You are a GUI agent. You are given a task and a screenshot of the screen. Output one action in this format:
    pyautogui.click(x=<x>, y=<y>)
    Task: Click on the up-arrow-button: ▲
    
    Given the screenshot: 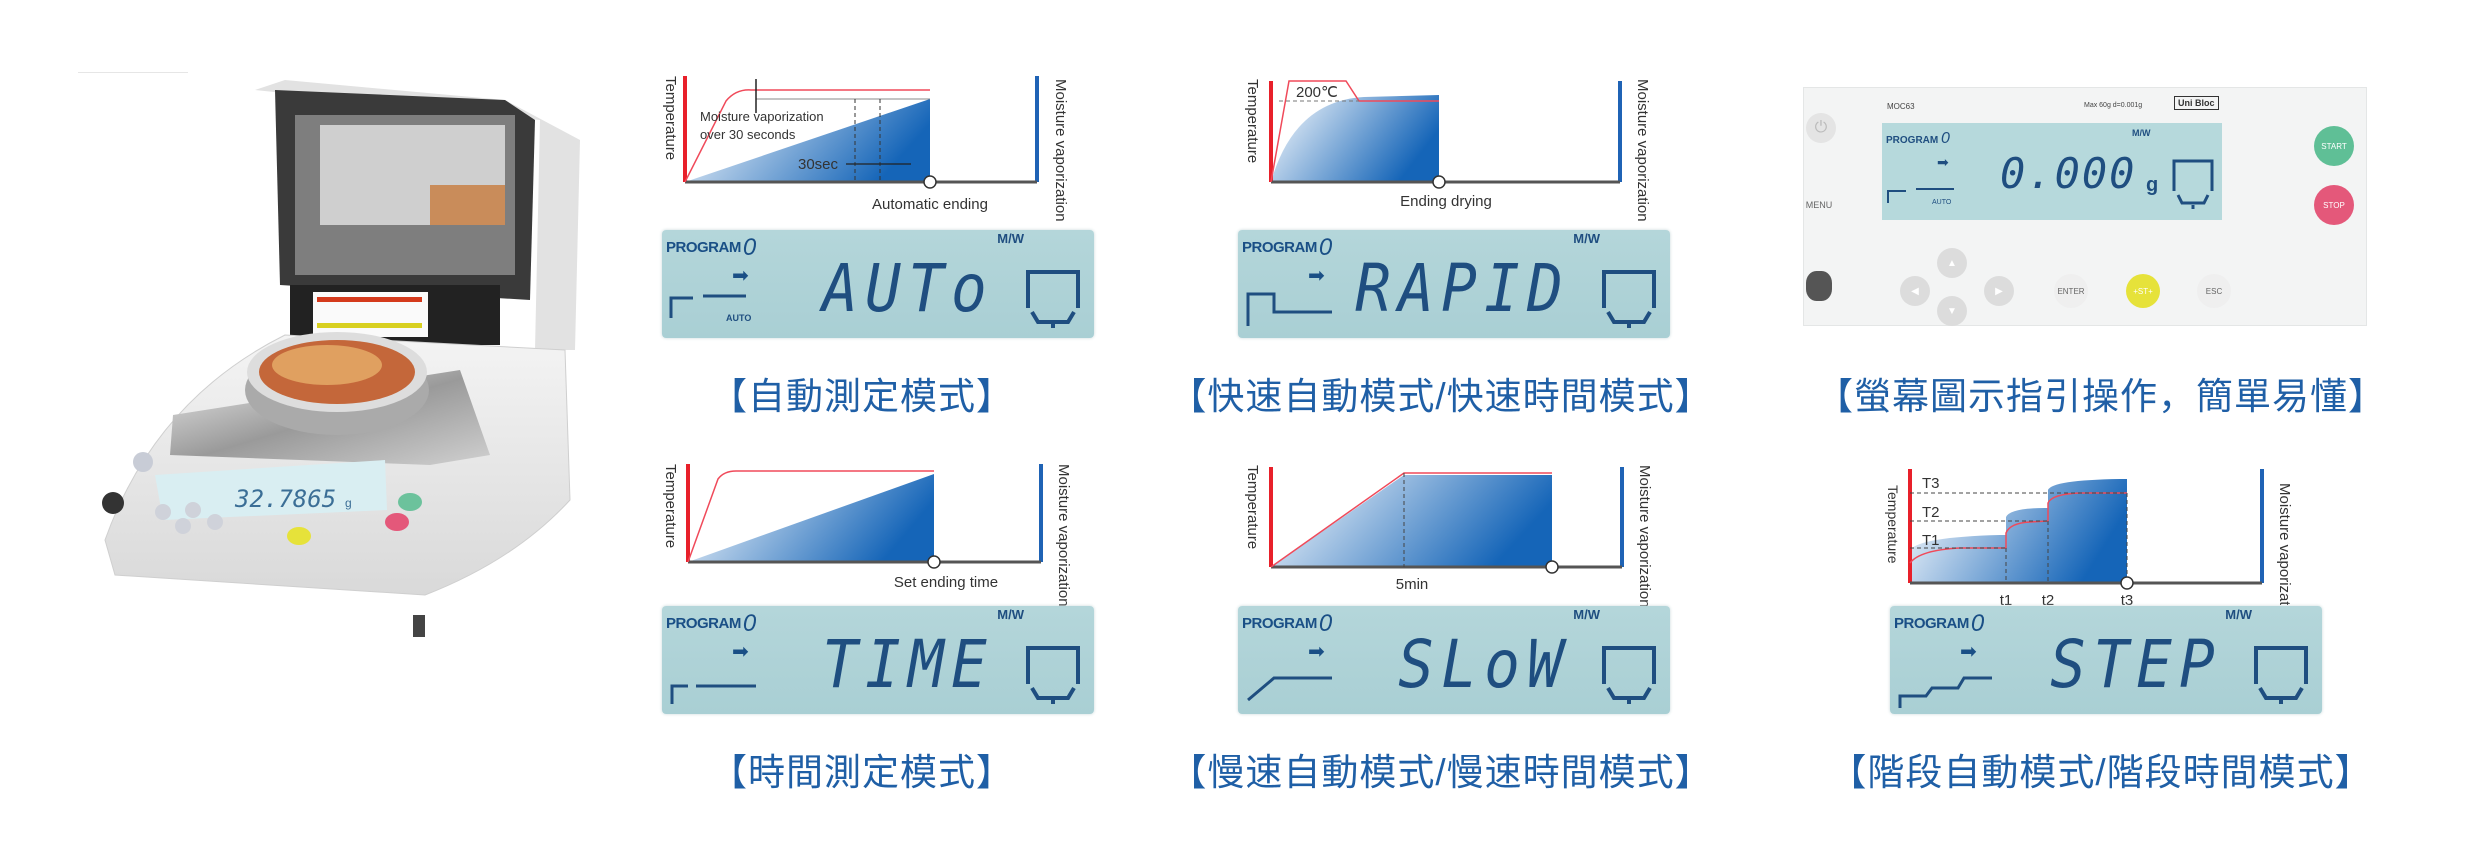 What is the action you would take?
    pyautogui.click(x=1952, y=263)
    